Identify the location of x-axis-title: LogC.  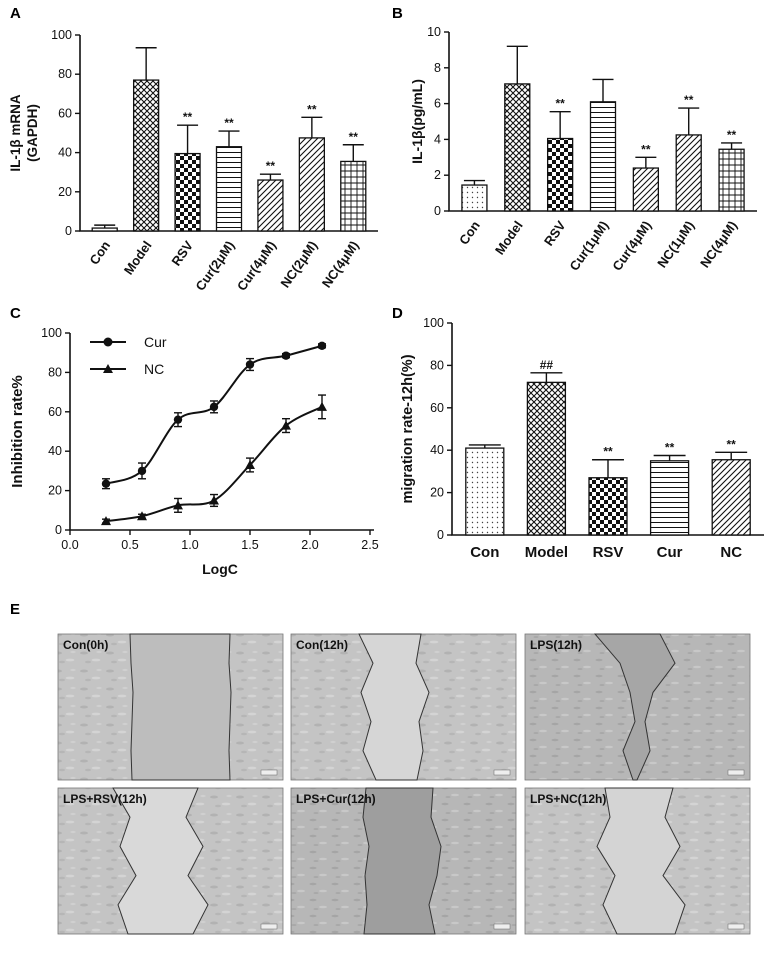
(220, 569).